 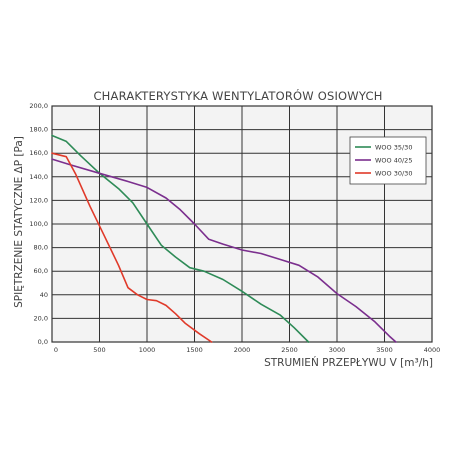 I want to click on x-tick-label: 4000, so click(x=432, y=350).